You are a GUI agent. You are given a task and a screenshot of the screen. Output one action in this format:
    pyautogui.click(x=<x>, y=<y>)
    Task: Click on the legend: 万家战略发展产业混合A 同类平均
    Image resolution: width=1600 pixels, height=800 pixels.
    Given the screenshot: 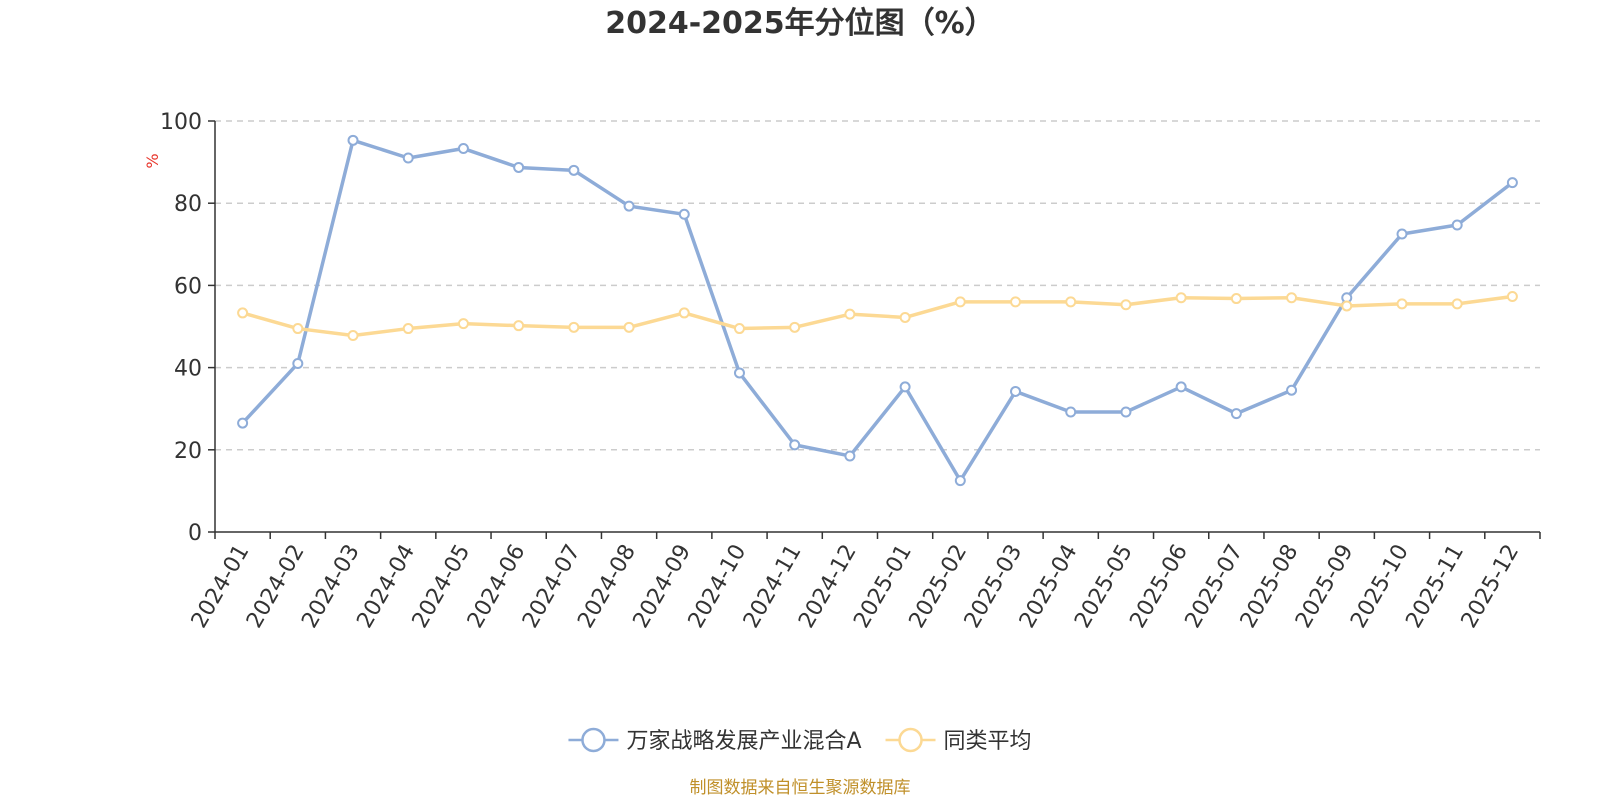 What is the action you would take?
    pyautogui.click(x=800, y=740)
    